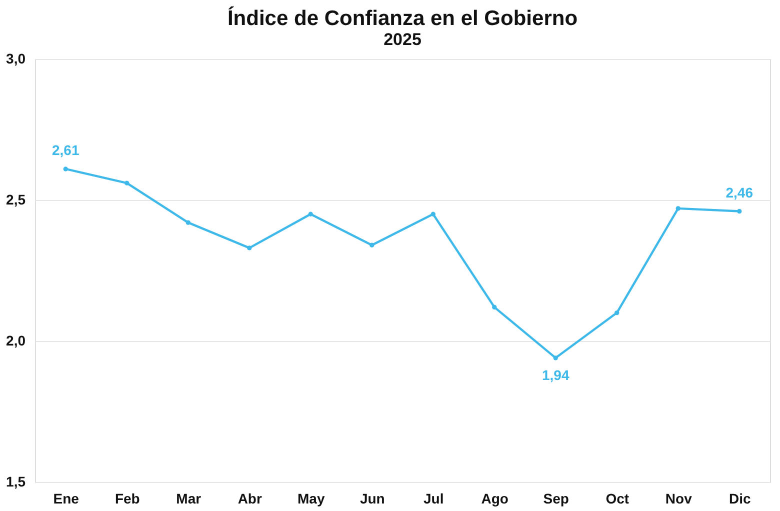 This screenshot has height=511, width=780. Describe the element at coordinates (16, 482) in the screenshot. I see `y-tick-label: 1,5` at that location.